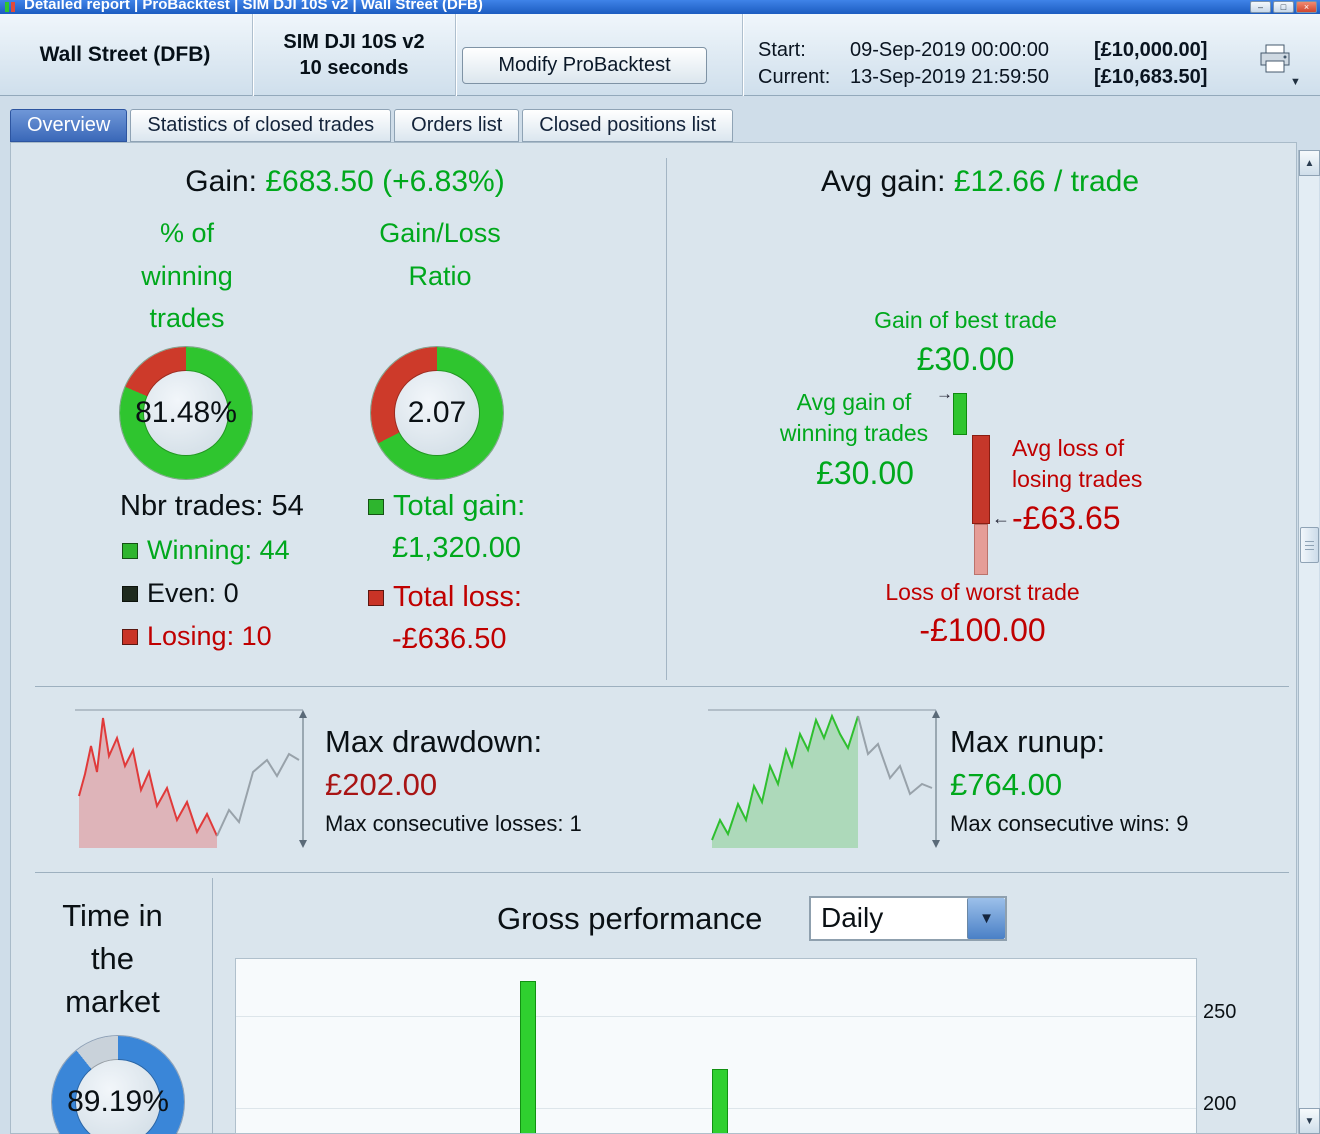  Describe the element at coordinates (716, 1046) in the screenshot. I see `gross-performance-chart` at that location.